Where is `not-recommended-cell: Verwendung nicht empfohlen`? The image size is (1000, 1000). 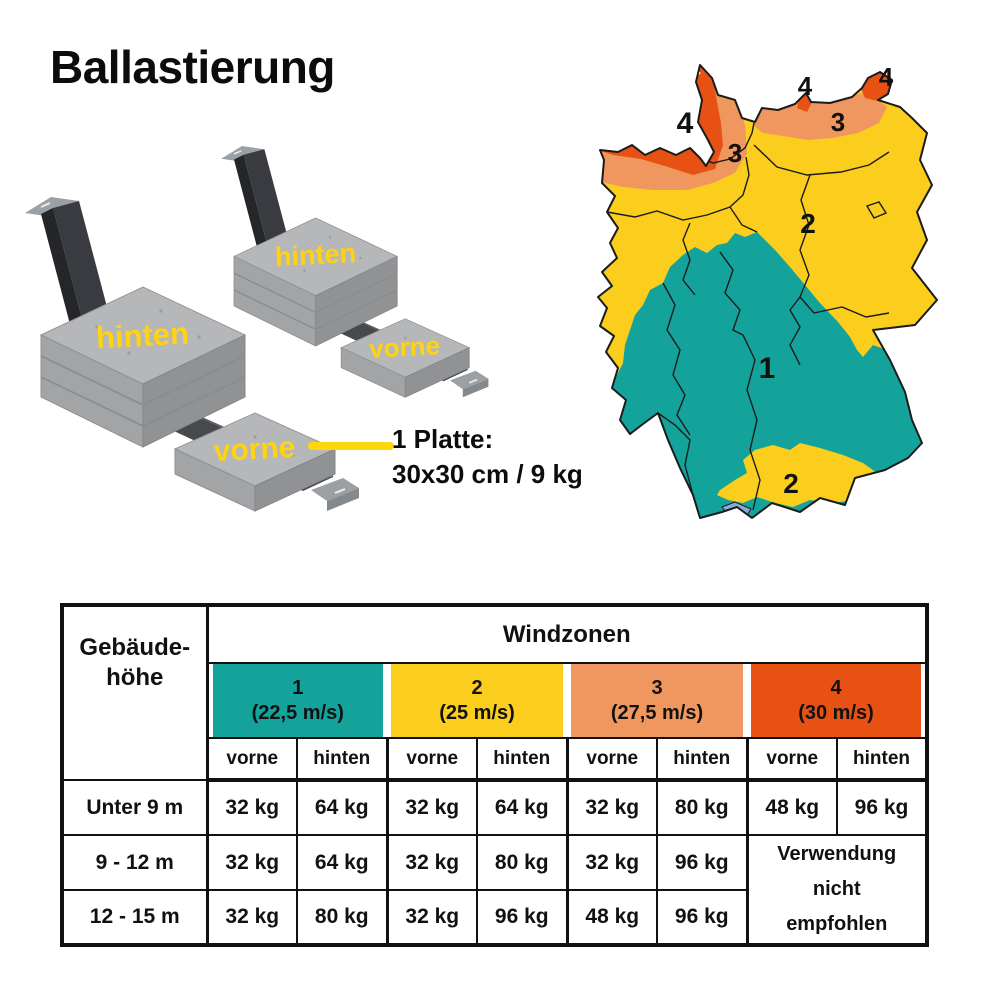
not-recommended-cell: Verwendung nicht empfohlen is located at coordinates (837, 890).